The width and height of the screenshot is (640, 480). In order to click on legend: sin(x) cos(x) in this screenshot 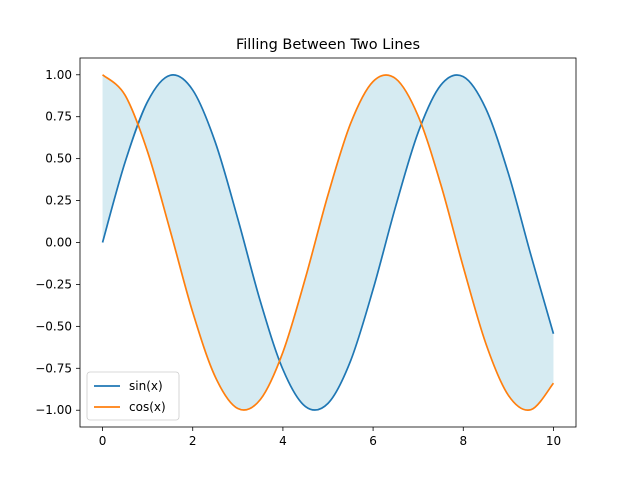, I will do `click(133, 396)`.